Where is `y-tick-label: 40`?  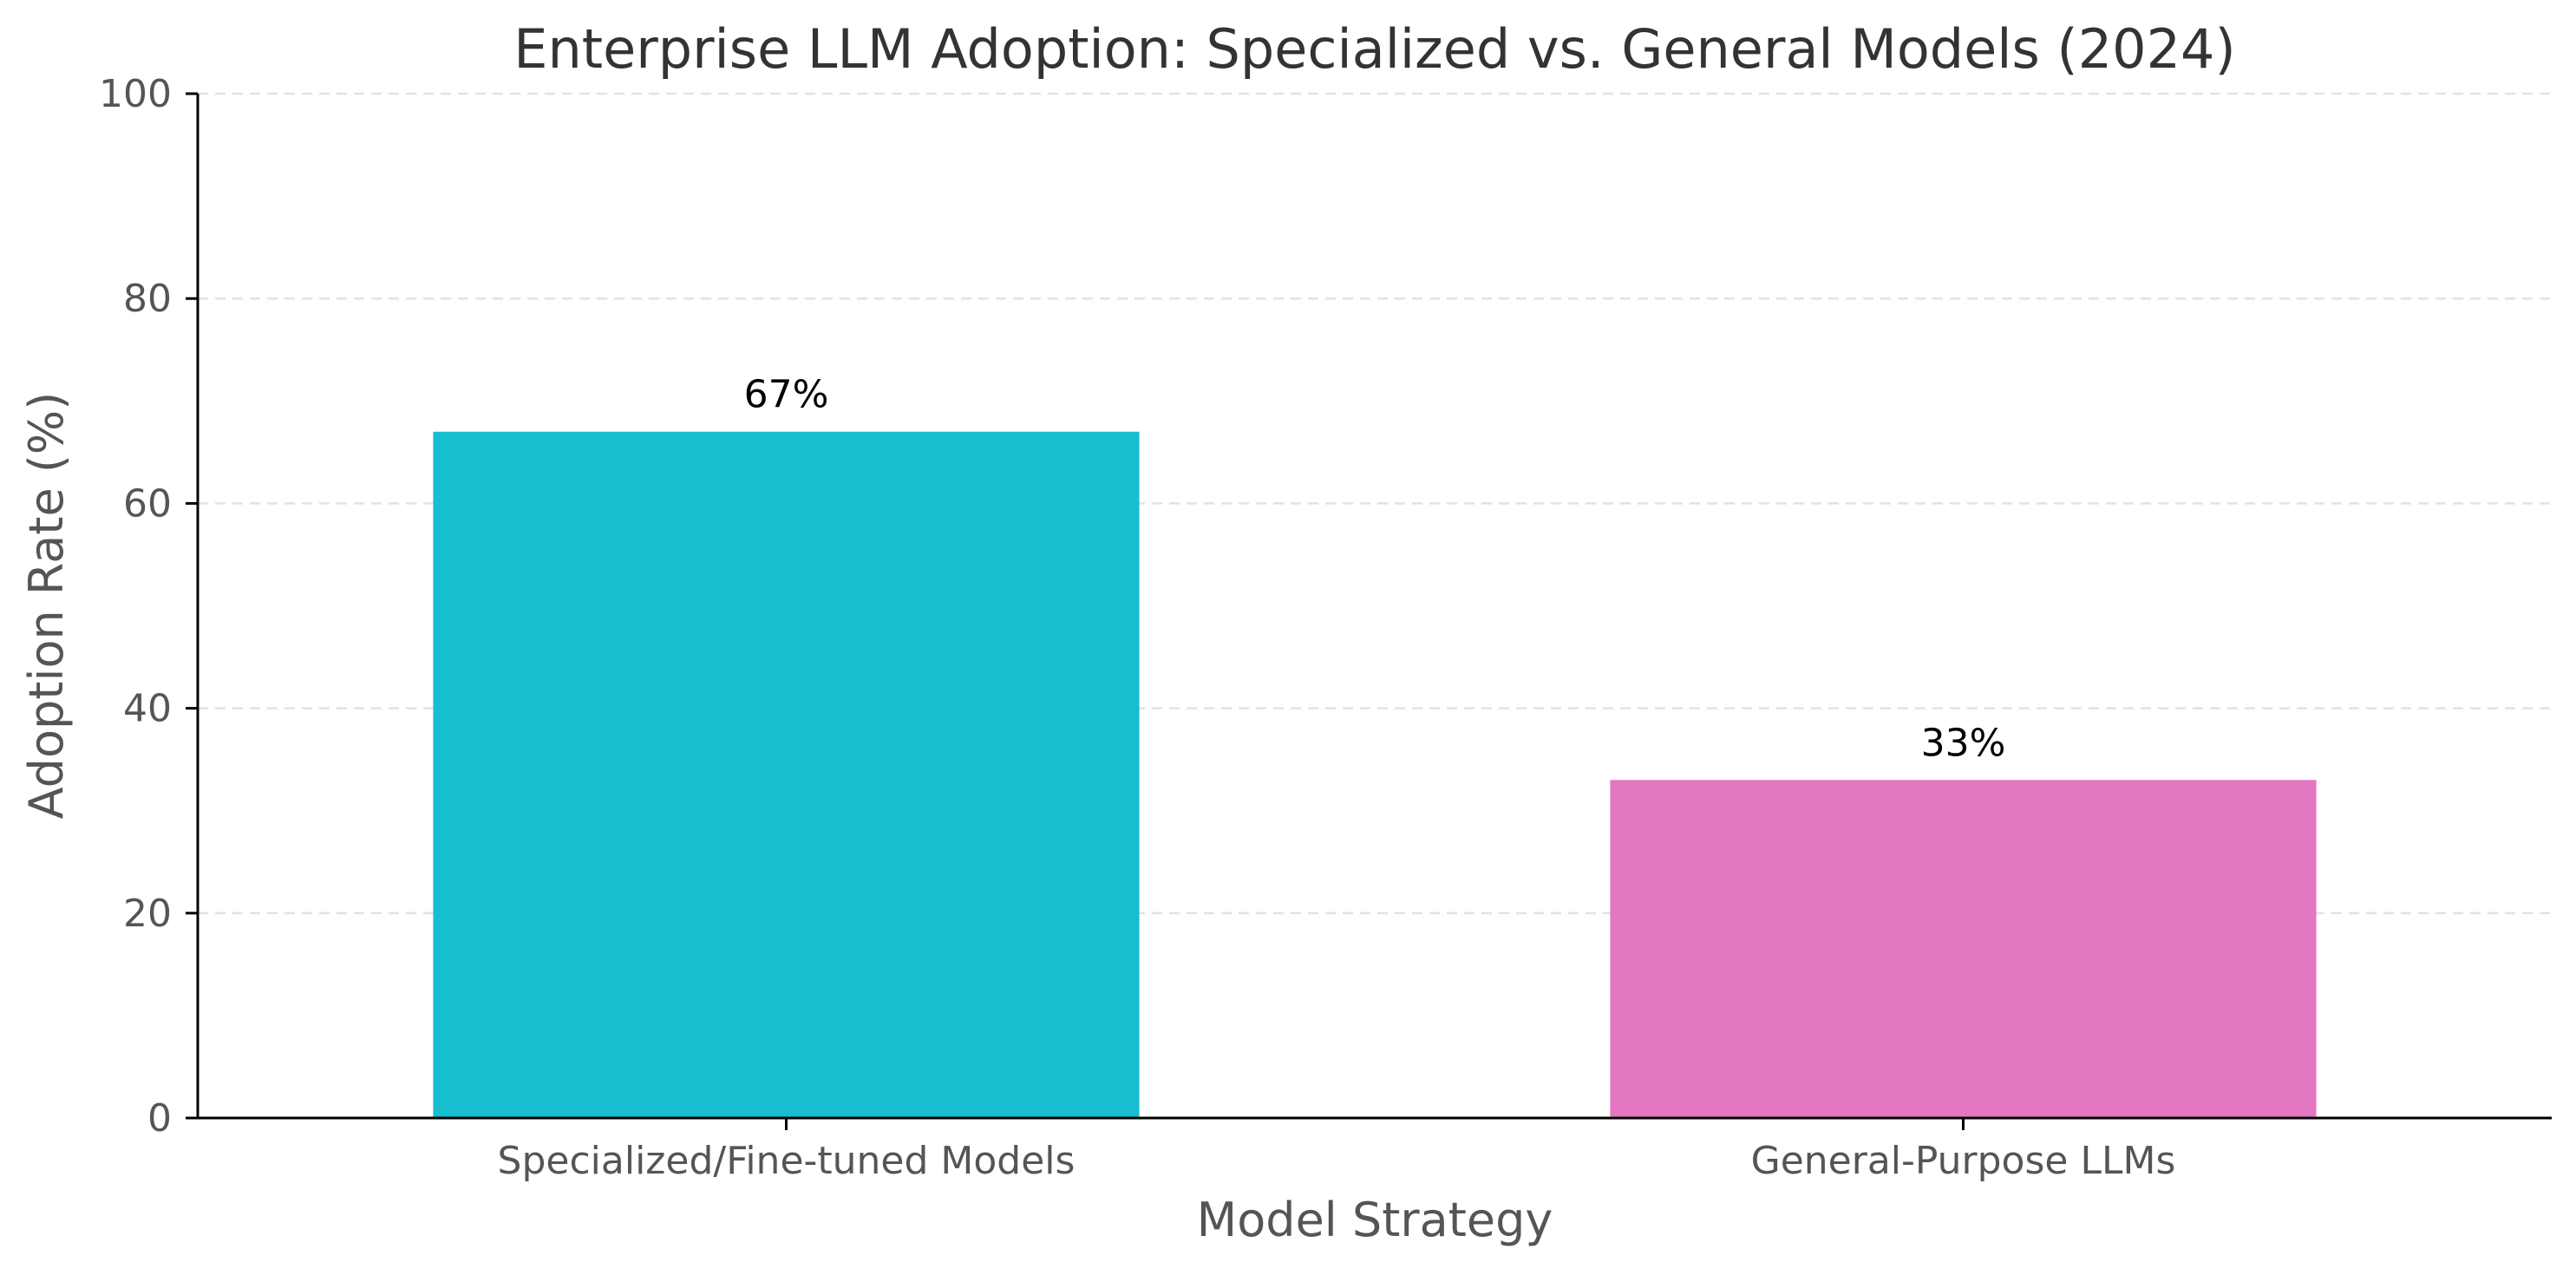 y-tick-label: 40 is located at coordinates (147, 709).